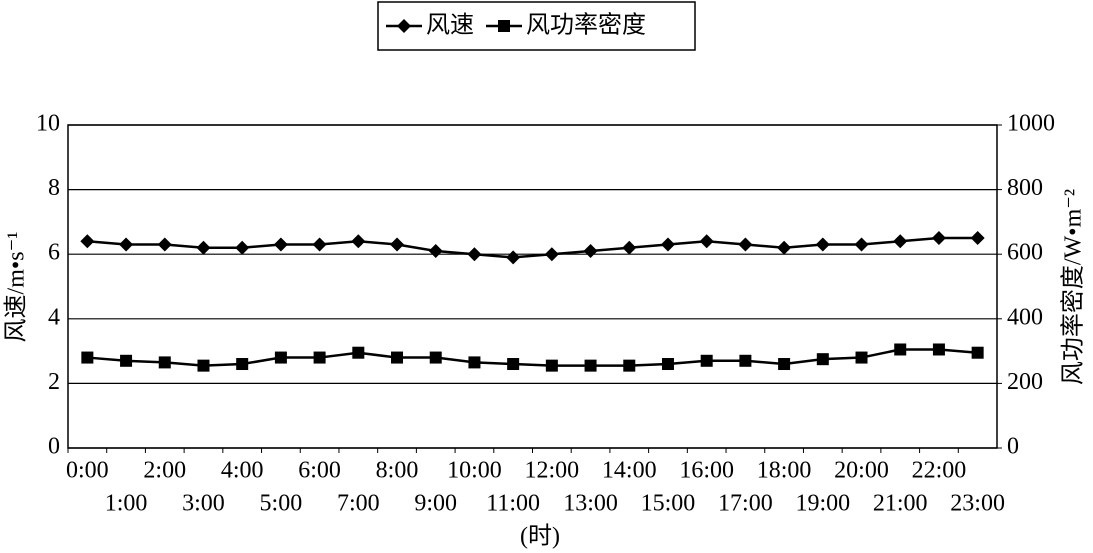  What do you see at coordinates (16, 287) in the screenshot?
I see `y-axis-title: 风速/m•s⁻¹` at bounding box center [16, 287].